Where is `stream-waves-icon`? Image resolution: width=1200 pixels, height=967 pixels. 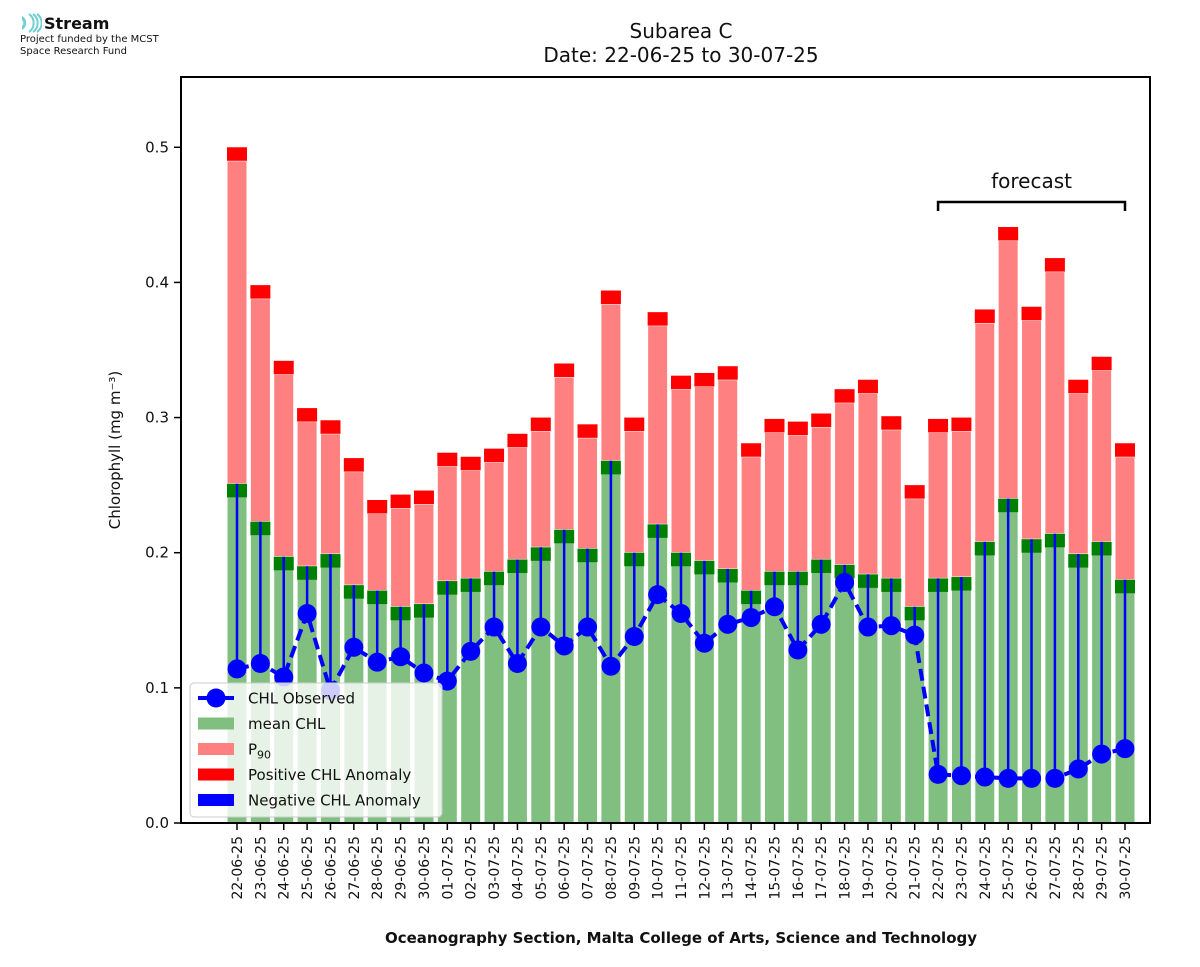 stream-waves-icon is located at coordinates (32, 23).